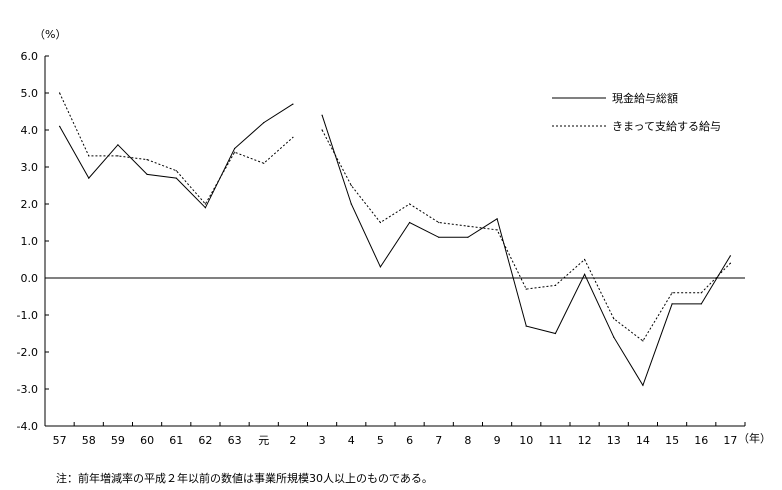  Describe the element at coordinates (30, 130) in the screenshot. I see `y-tick-label: 4.0` at that location.